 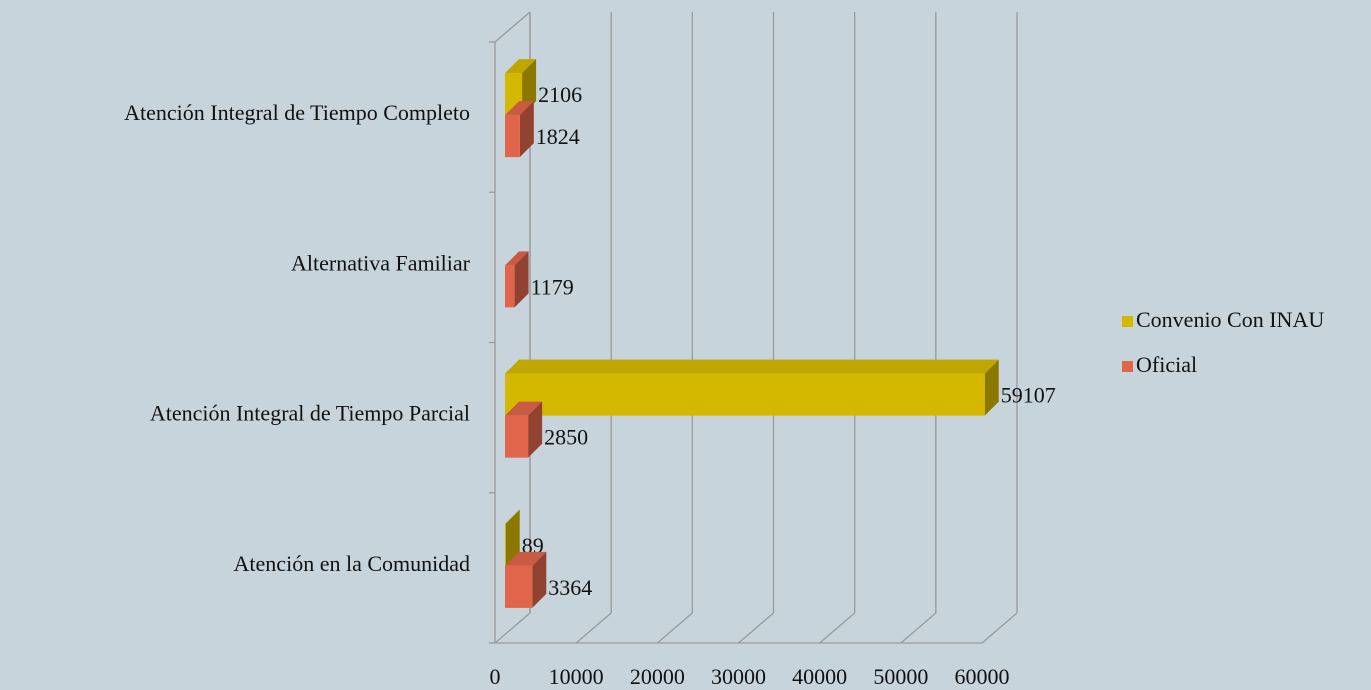 What do you see at coordinates (657, 676) in the screenshot?
I see `x-tick-label: 20000` at bounding box center [657, 676].